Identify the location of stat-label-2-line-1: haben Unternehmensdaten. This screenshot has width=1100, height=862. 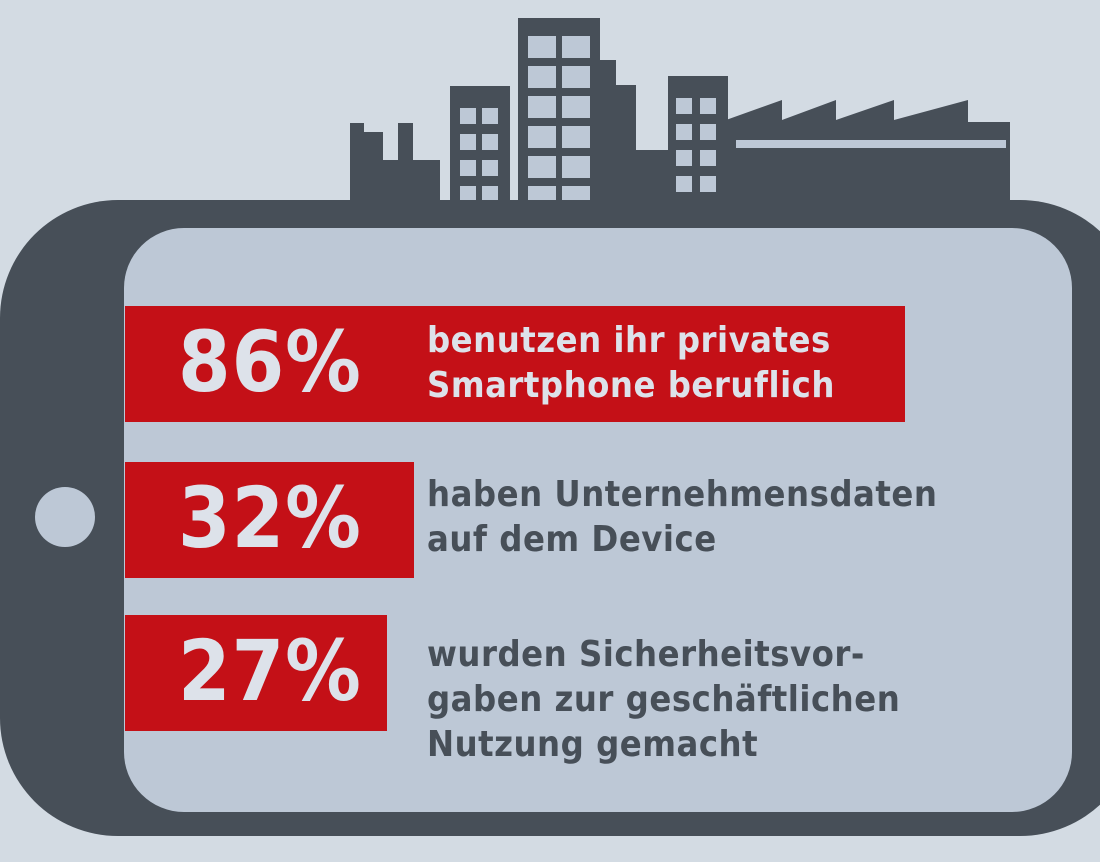
(682, 494).